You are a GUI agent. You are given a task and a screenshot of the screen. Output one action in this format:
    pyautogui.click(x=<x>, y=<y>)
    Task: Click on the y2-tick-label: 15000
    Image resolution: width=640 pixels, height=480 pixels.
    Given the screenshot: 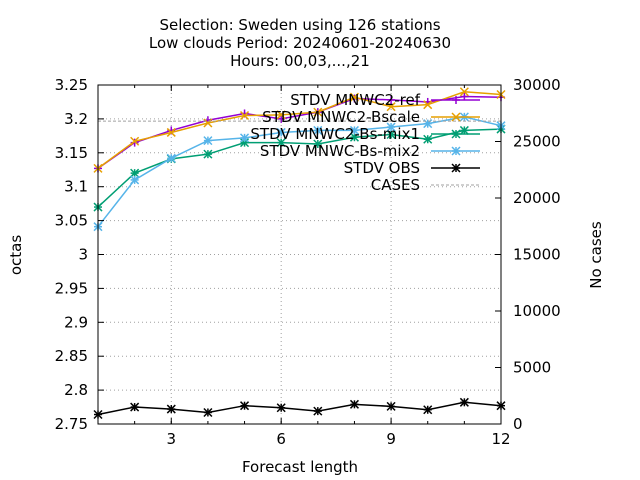 What is the action you would take?
    pyautogui.click(x=537, y=255)
    